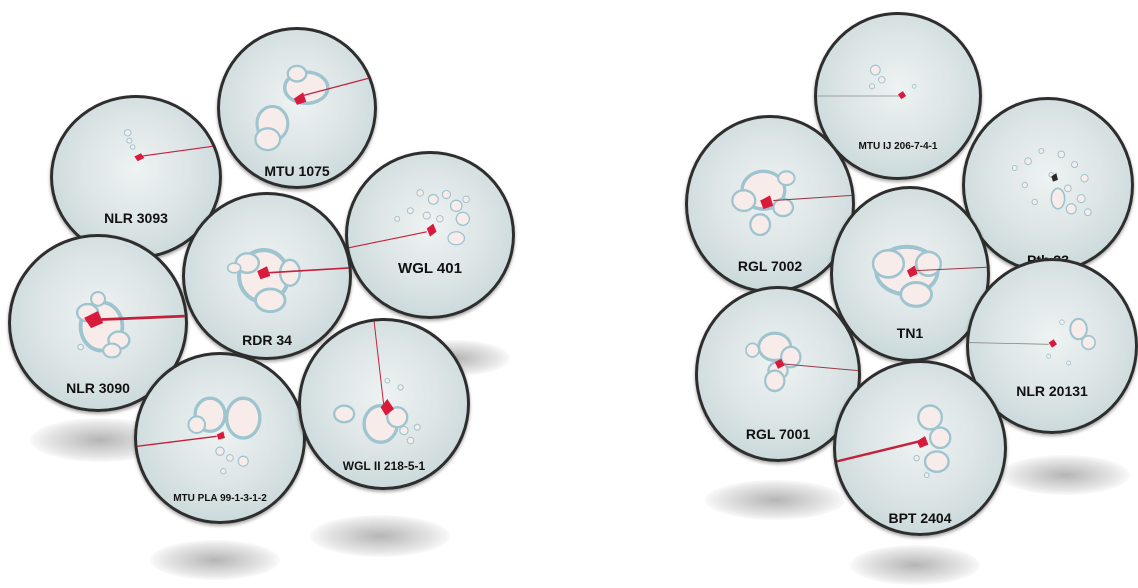 The width and height of the screenshot is (1138, 588). I want to click on dish-label: RDR 34, so click(267, 340).